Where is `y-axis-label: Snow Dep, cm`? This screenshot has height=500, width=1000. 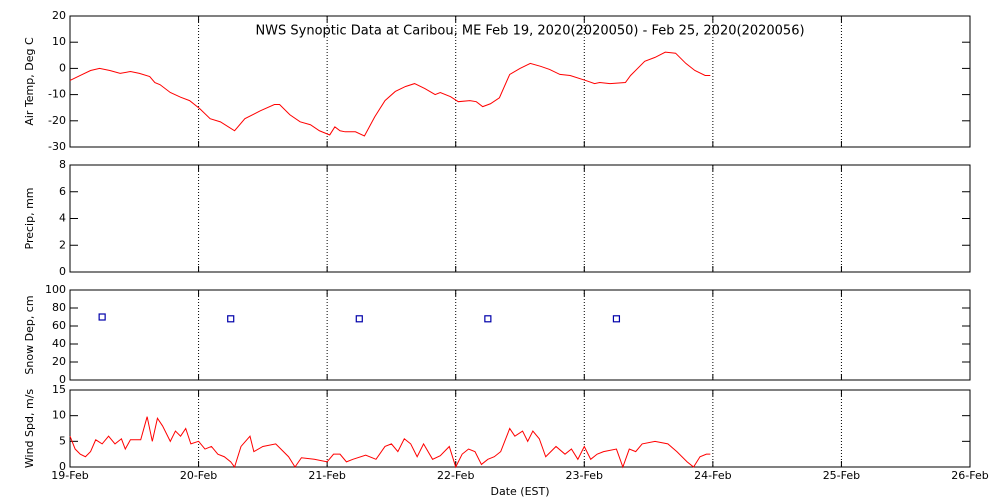
y-axis-label: Snow Dep, cm is located at coordinates (29, 334).